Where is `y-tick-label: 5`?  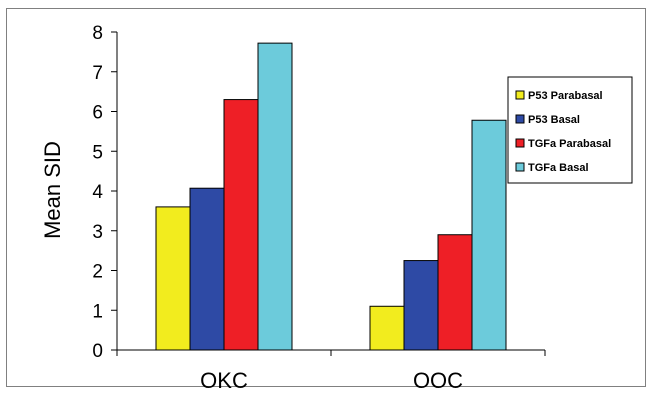 y-tick-label: 5 is located at coordinates (97, 152).